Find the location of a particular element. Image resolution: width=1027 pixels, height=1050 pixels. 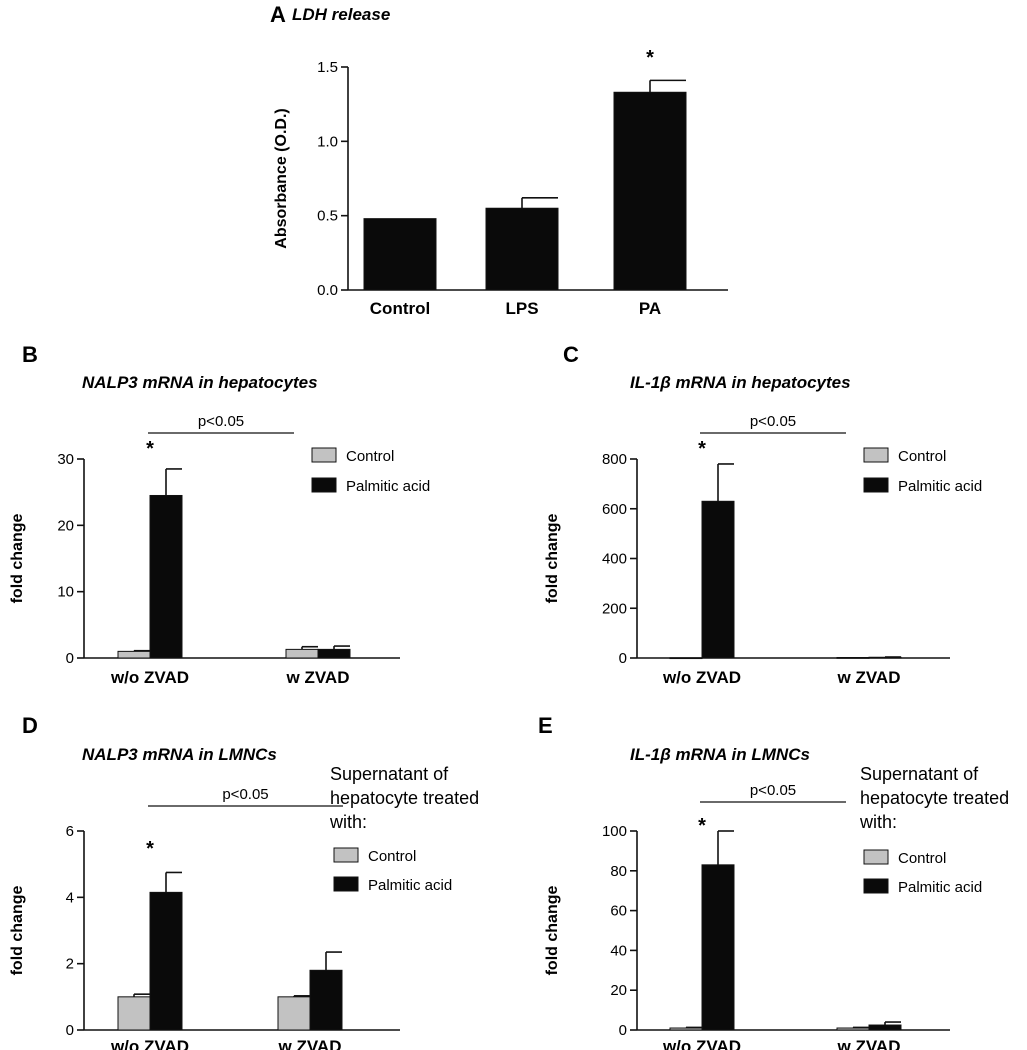

chart-title: LDH release is located at coordinates (341, 14).